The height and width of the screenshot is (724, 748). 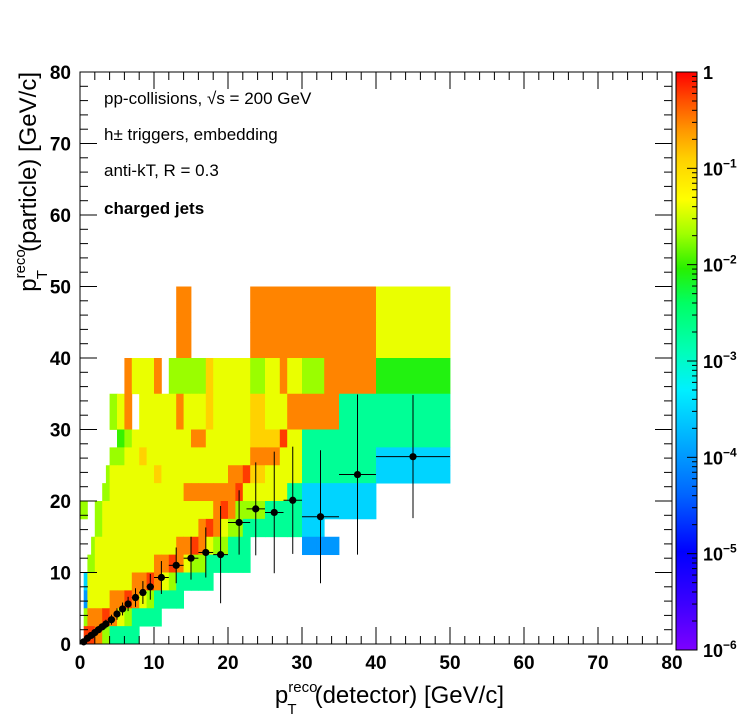 I want to click on y-axis-label-rest: (particle) [GeV/c], so click(x=28, y=162).